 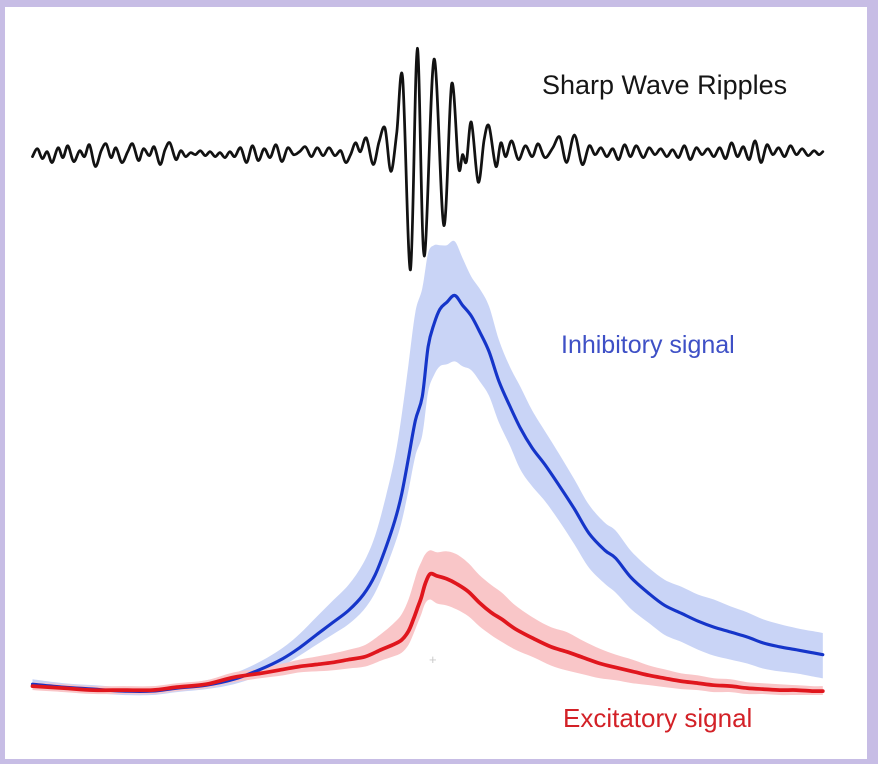 What do you see at coordinates (665, 85) in the screenshot?
I see `sharp-wave-ripples-label: Sharp Wave Ripples` at bounding box center [665, 85].